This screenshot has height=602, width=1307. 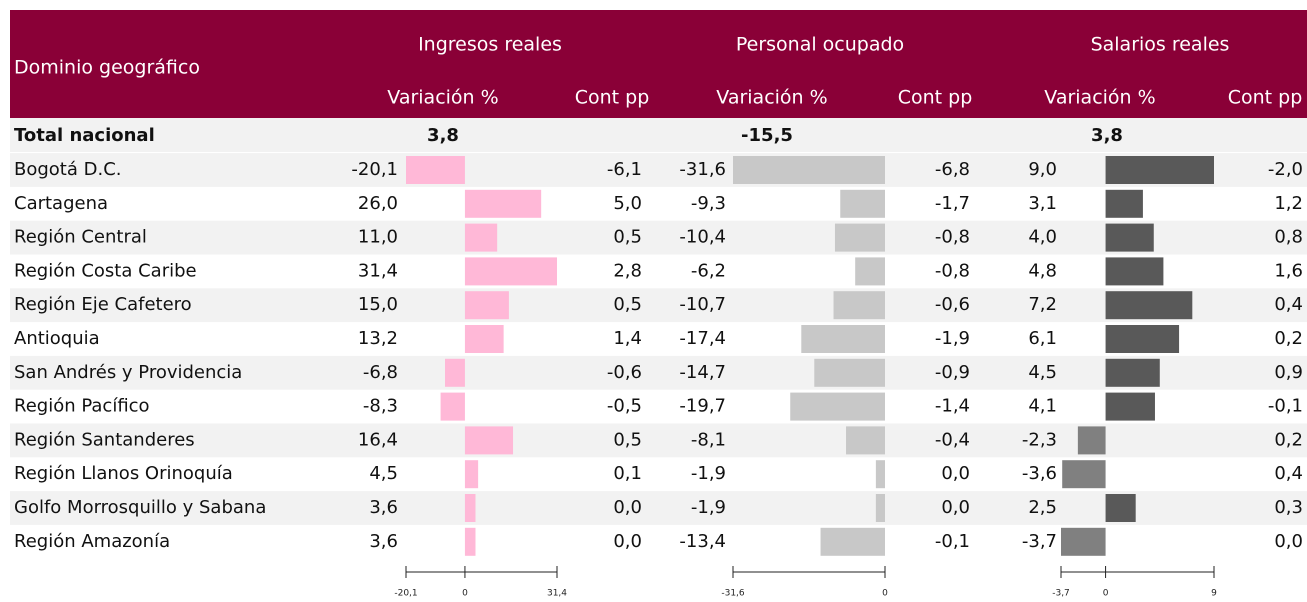 I want to click on row-name: Golfo Morrosquillo y Sabana, so click(x=140, y=507).